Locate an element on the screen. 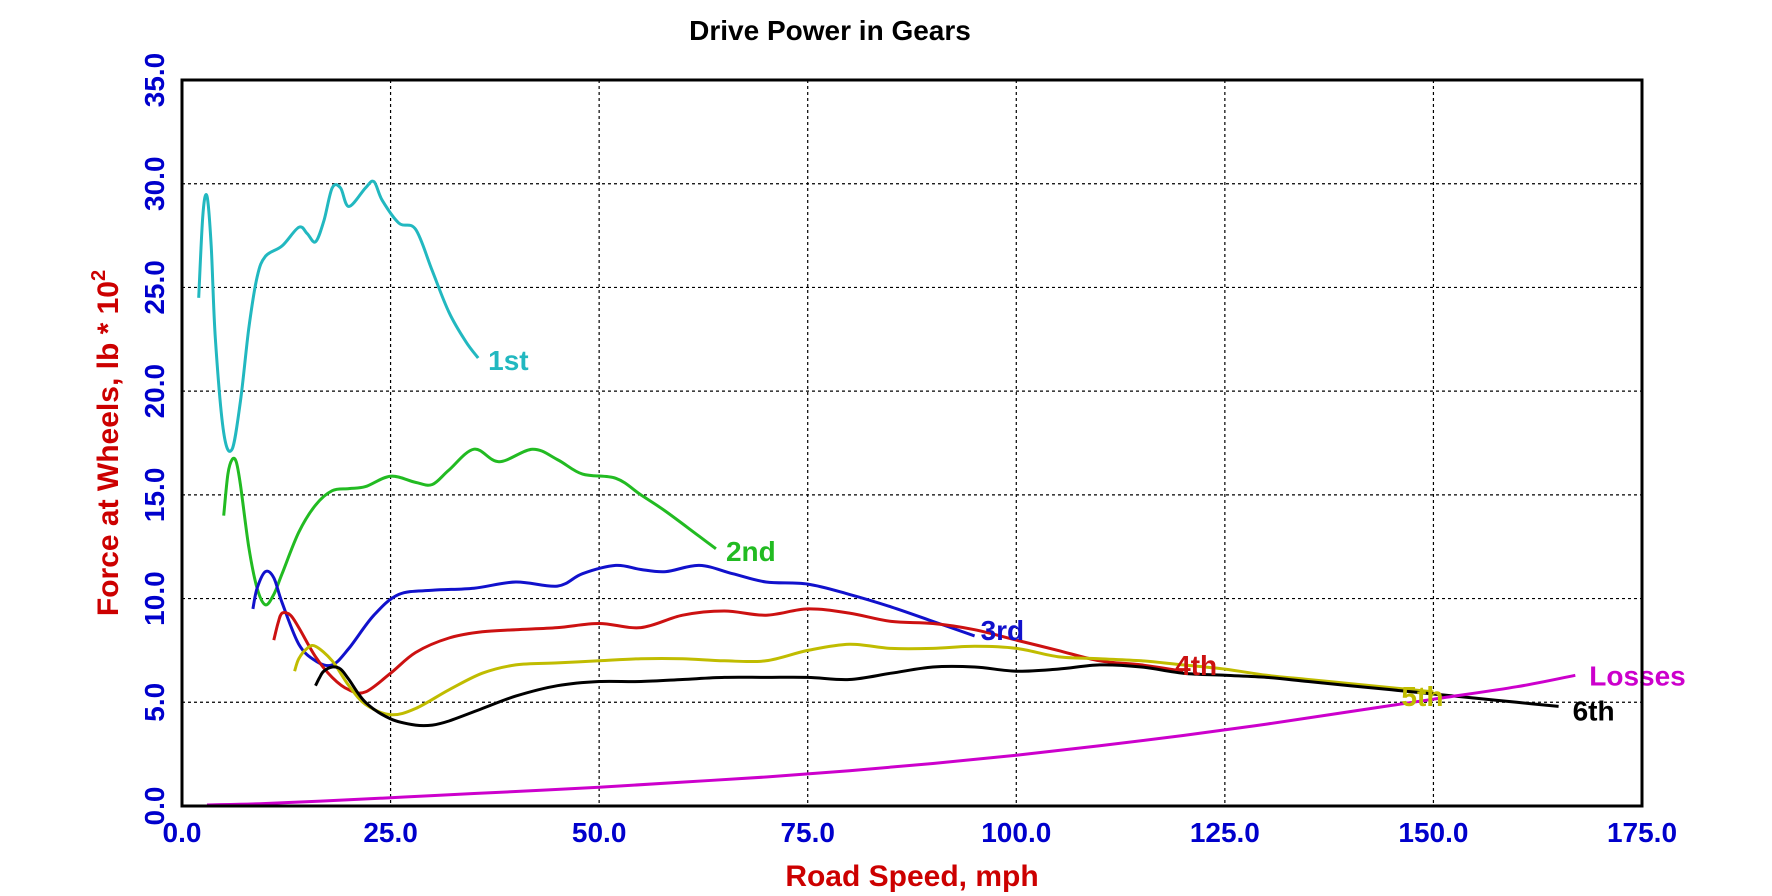 The height and width of the screenshot is (896, 1772). series-line-5th is located at coordinates (863, 679).